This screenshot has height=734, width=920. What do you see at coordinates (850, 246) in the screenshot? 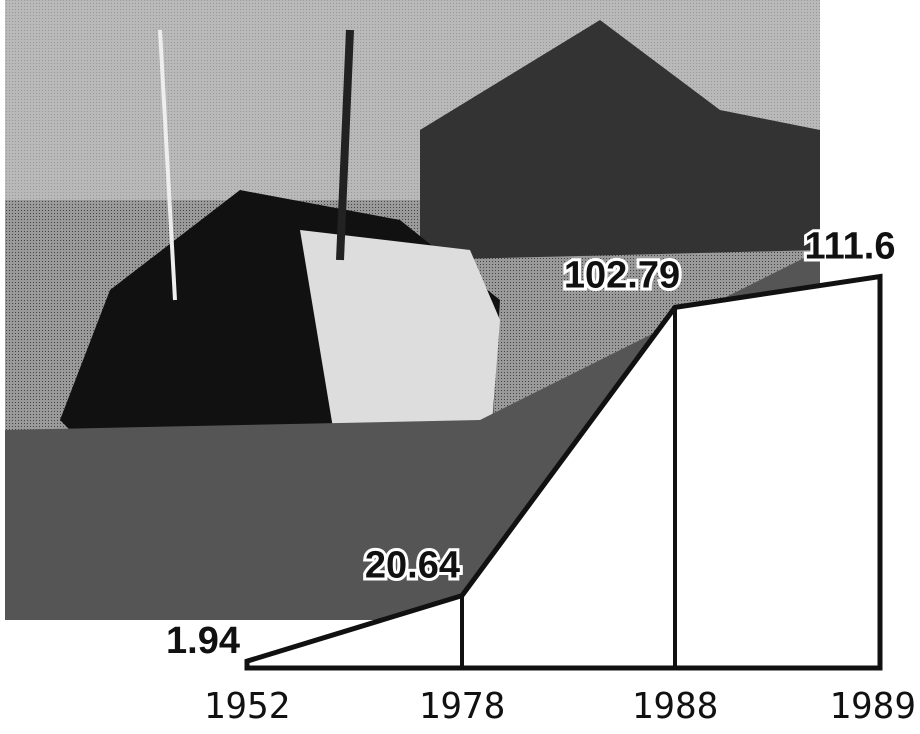
I see `value-label: 111.6` at bounding box center [850, 246].